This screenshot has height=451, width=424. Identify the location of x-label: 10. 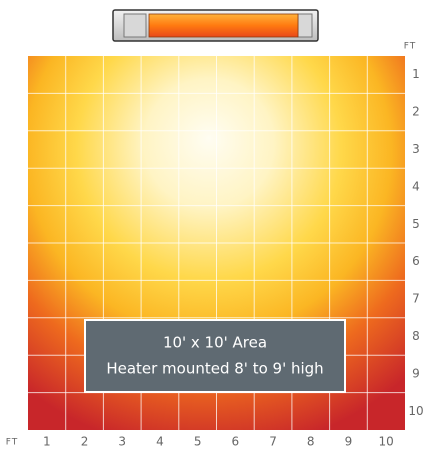
(386, 442).